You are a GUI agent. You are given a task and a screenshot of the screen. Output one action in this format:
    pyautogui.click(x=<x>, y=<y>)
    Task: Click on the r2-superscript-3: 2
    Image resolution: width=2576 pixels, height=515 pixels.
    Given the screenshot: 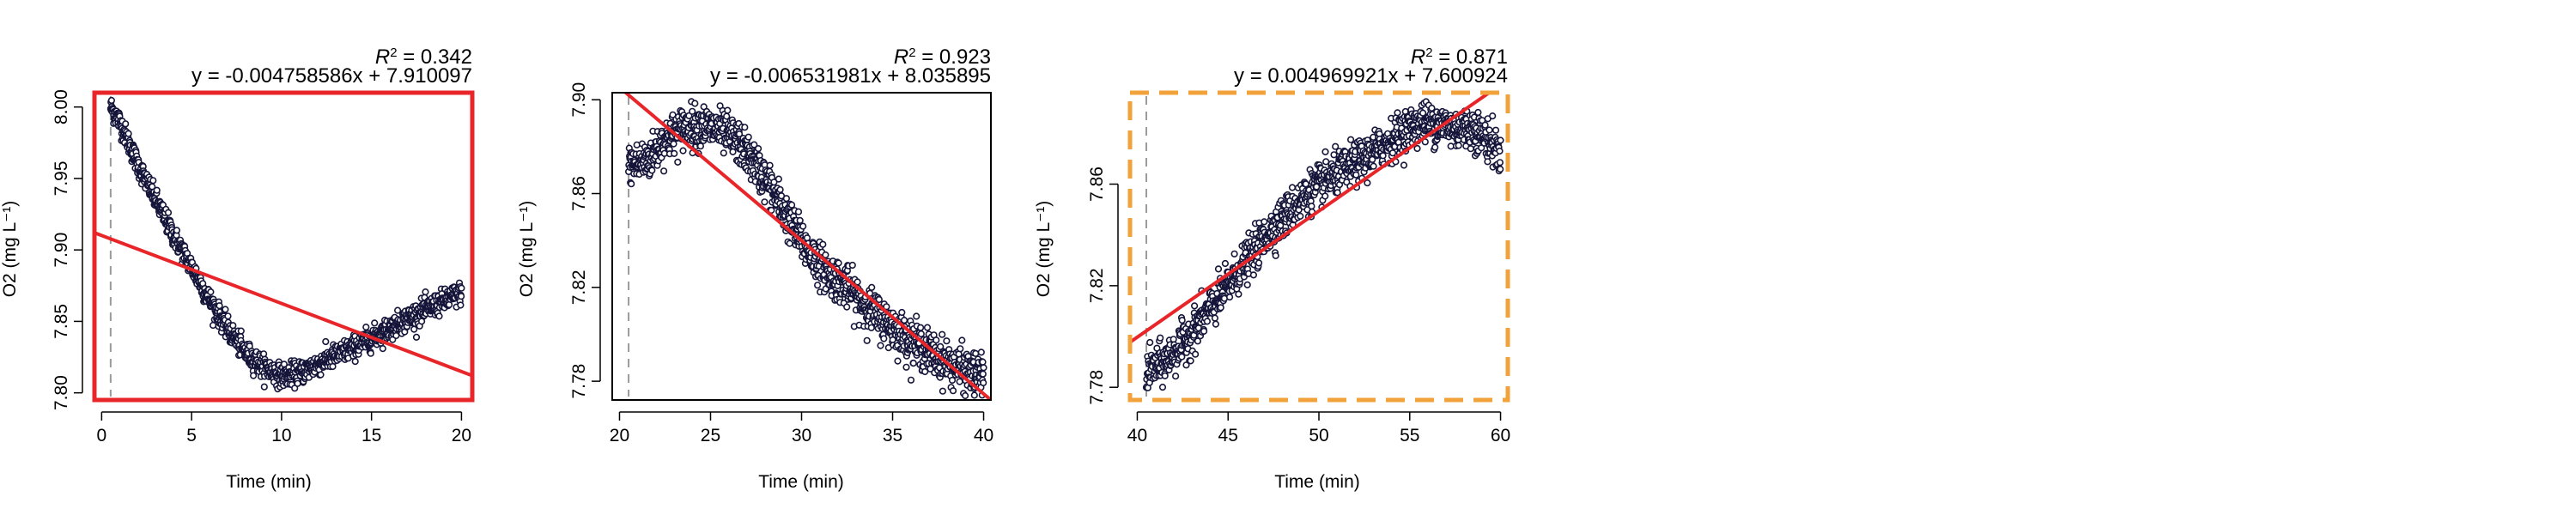 What is the action you would take?
    pyautogui.click(x=1429, y=52)
    